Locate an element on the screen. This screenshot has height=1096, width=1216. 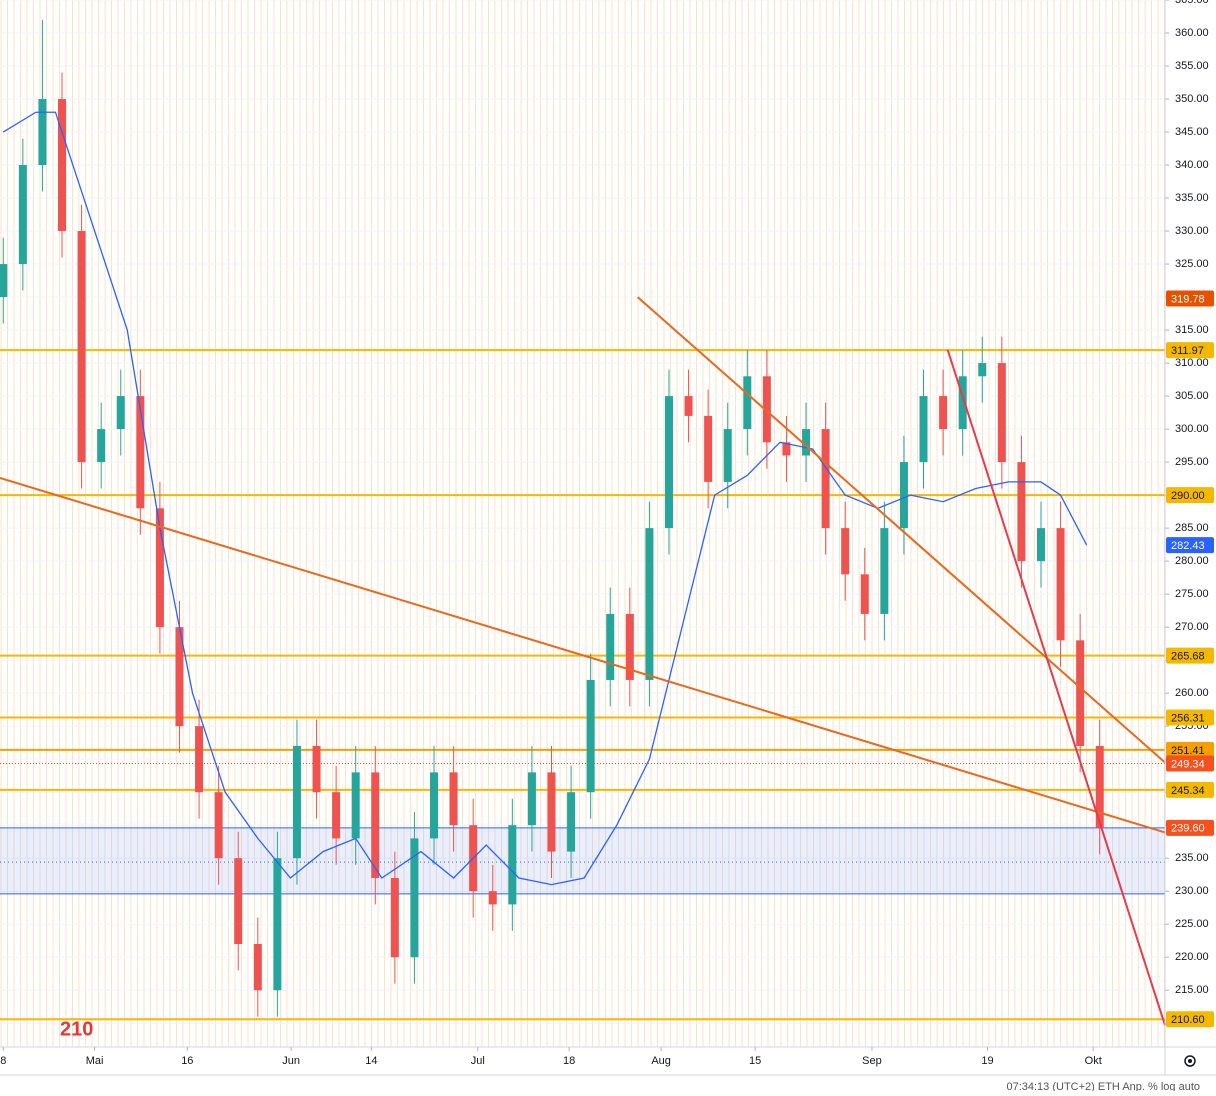
price-label: 282.43 is located at coordinates (1188, 546).